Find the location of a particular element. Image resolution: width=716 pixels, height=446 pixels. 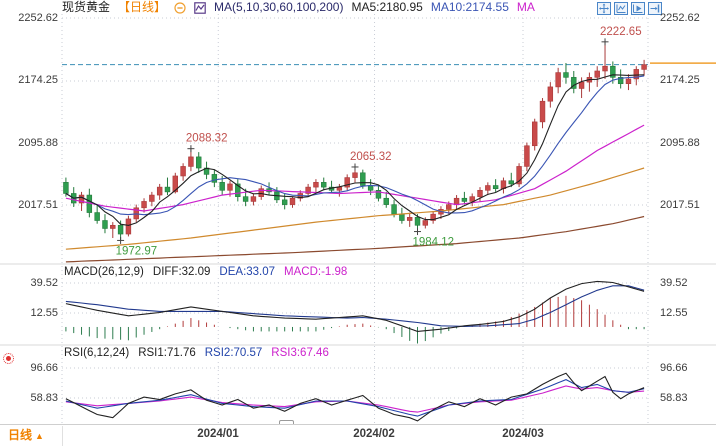

period-selector-button: 日线 ▲ is located at coordinates (26, 435).